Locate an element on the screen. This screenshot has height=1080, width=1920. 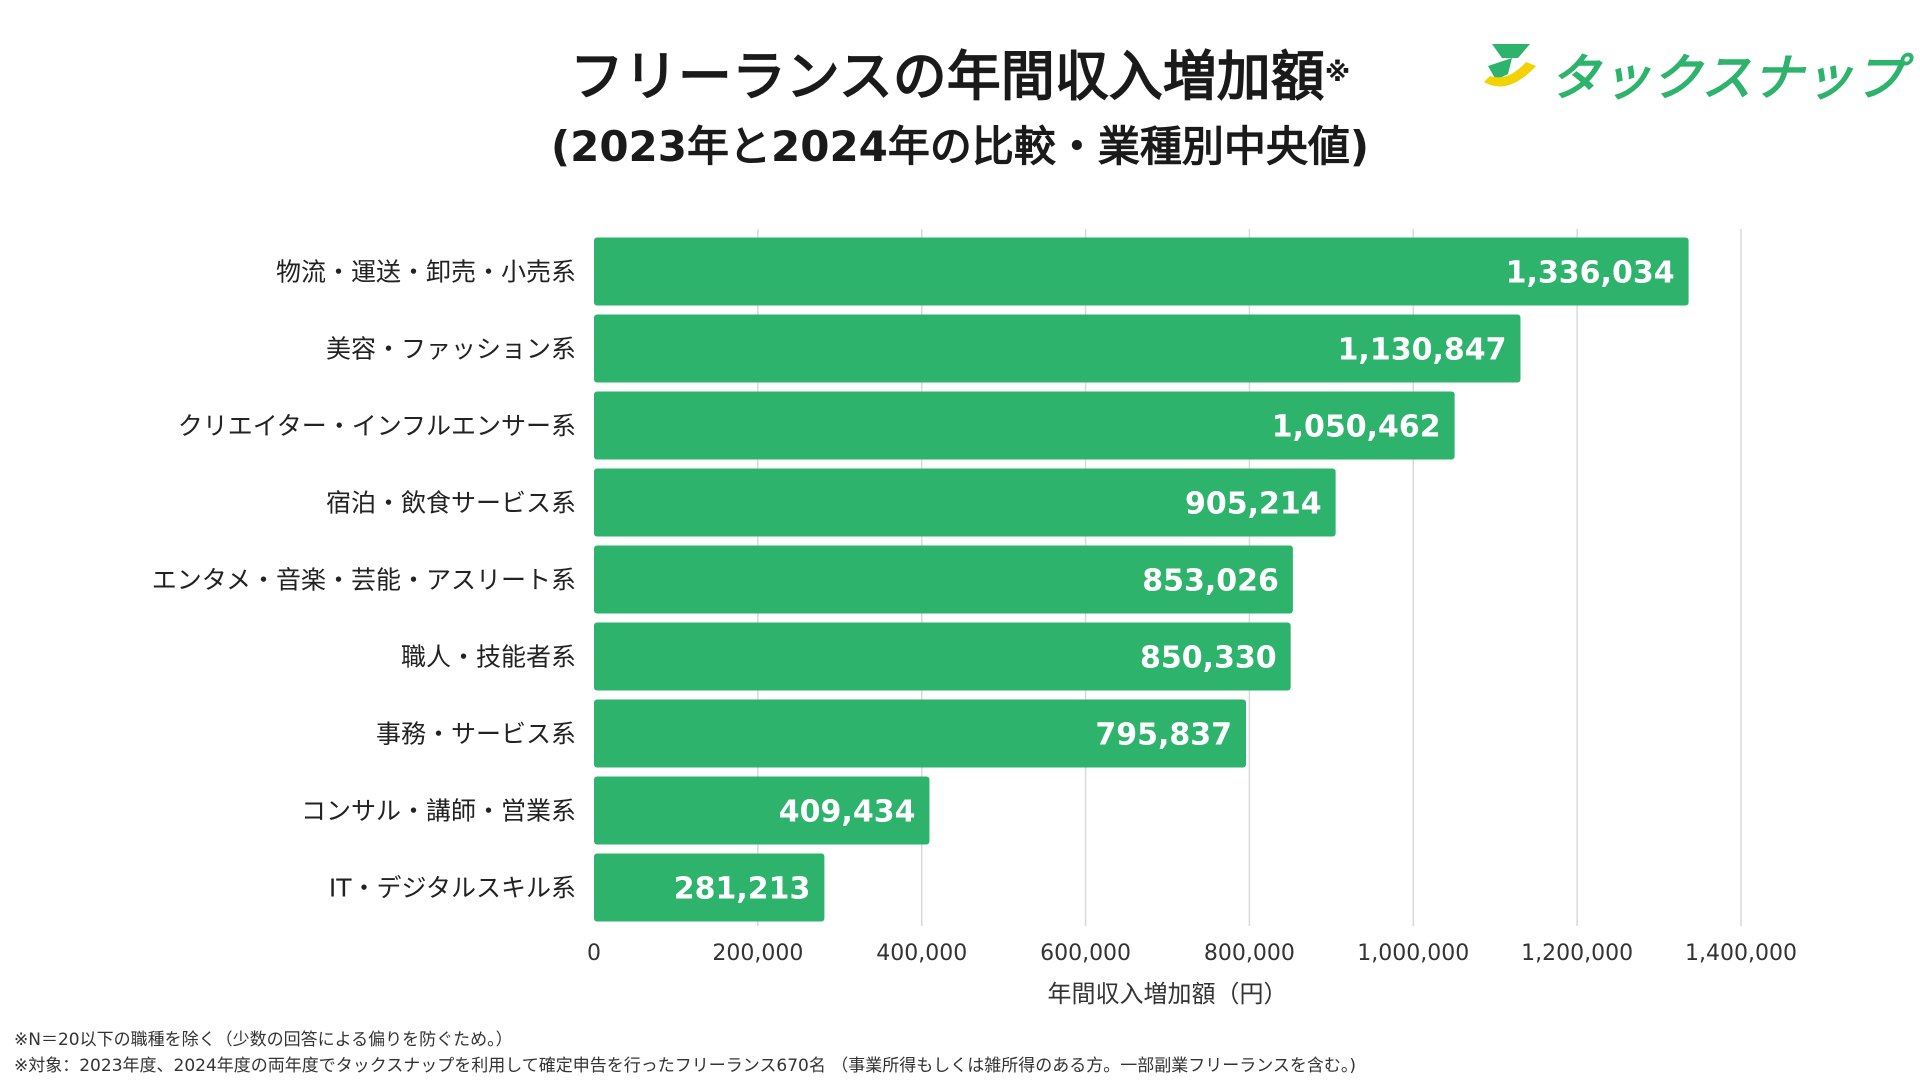
x-tick-label: 400,000 is located at coordinates (921, 953).